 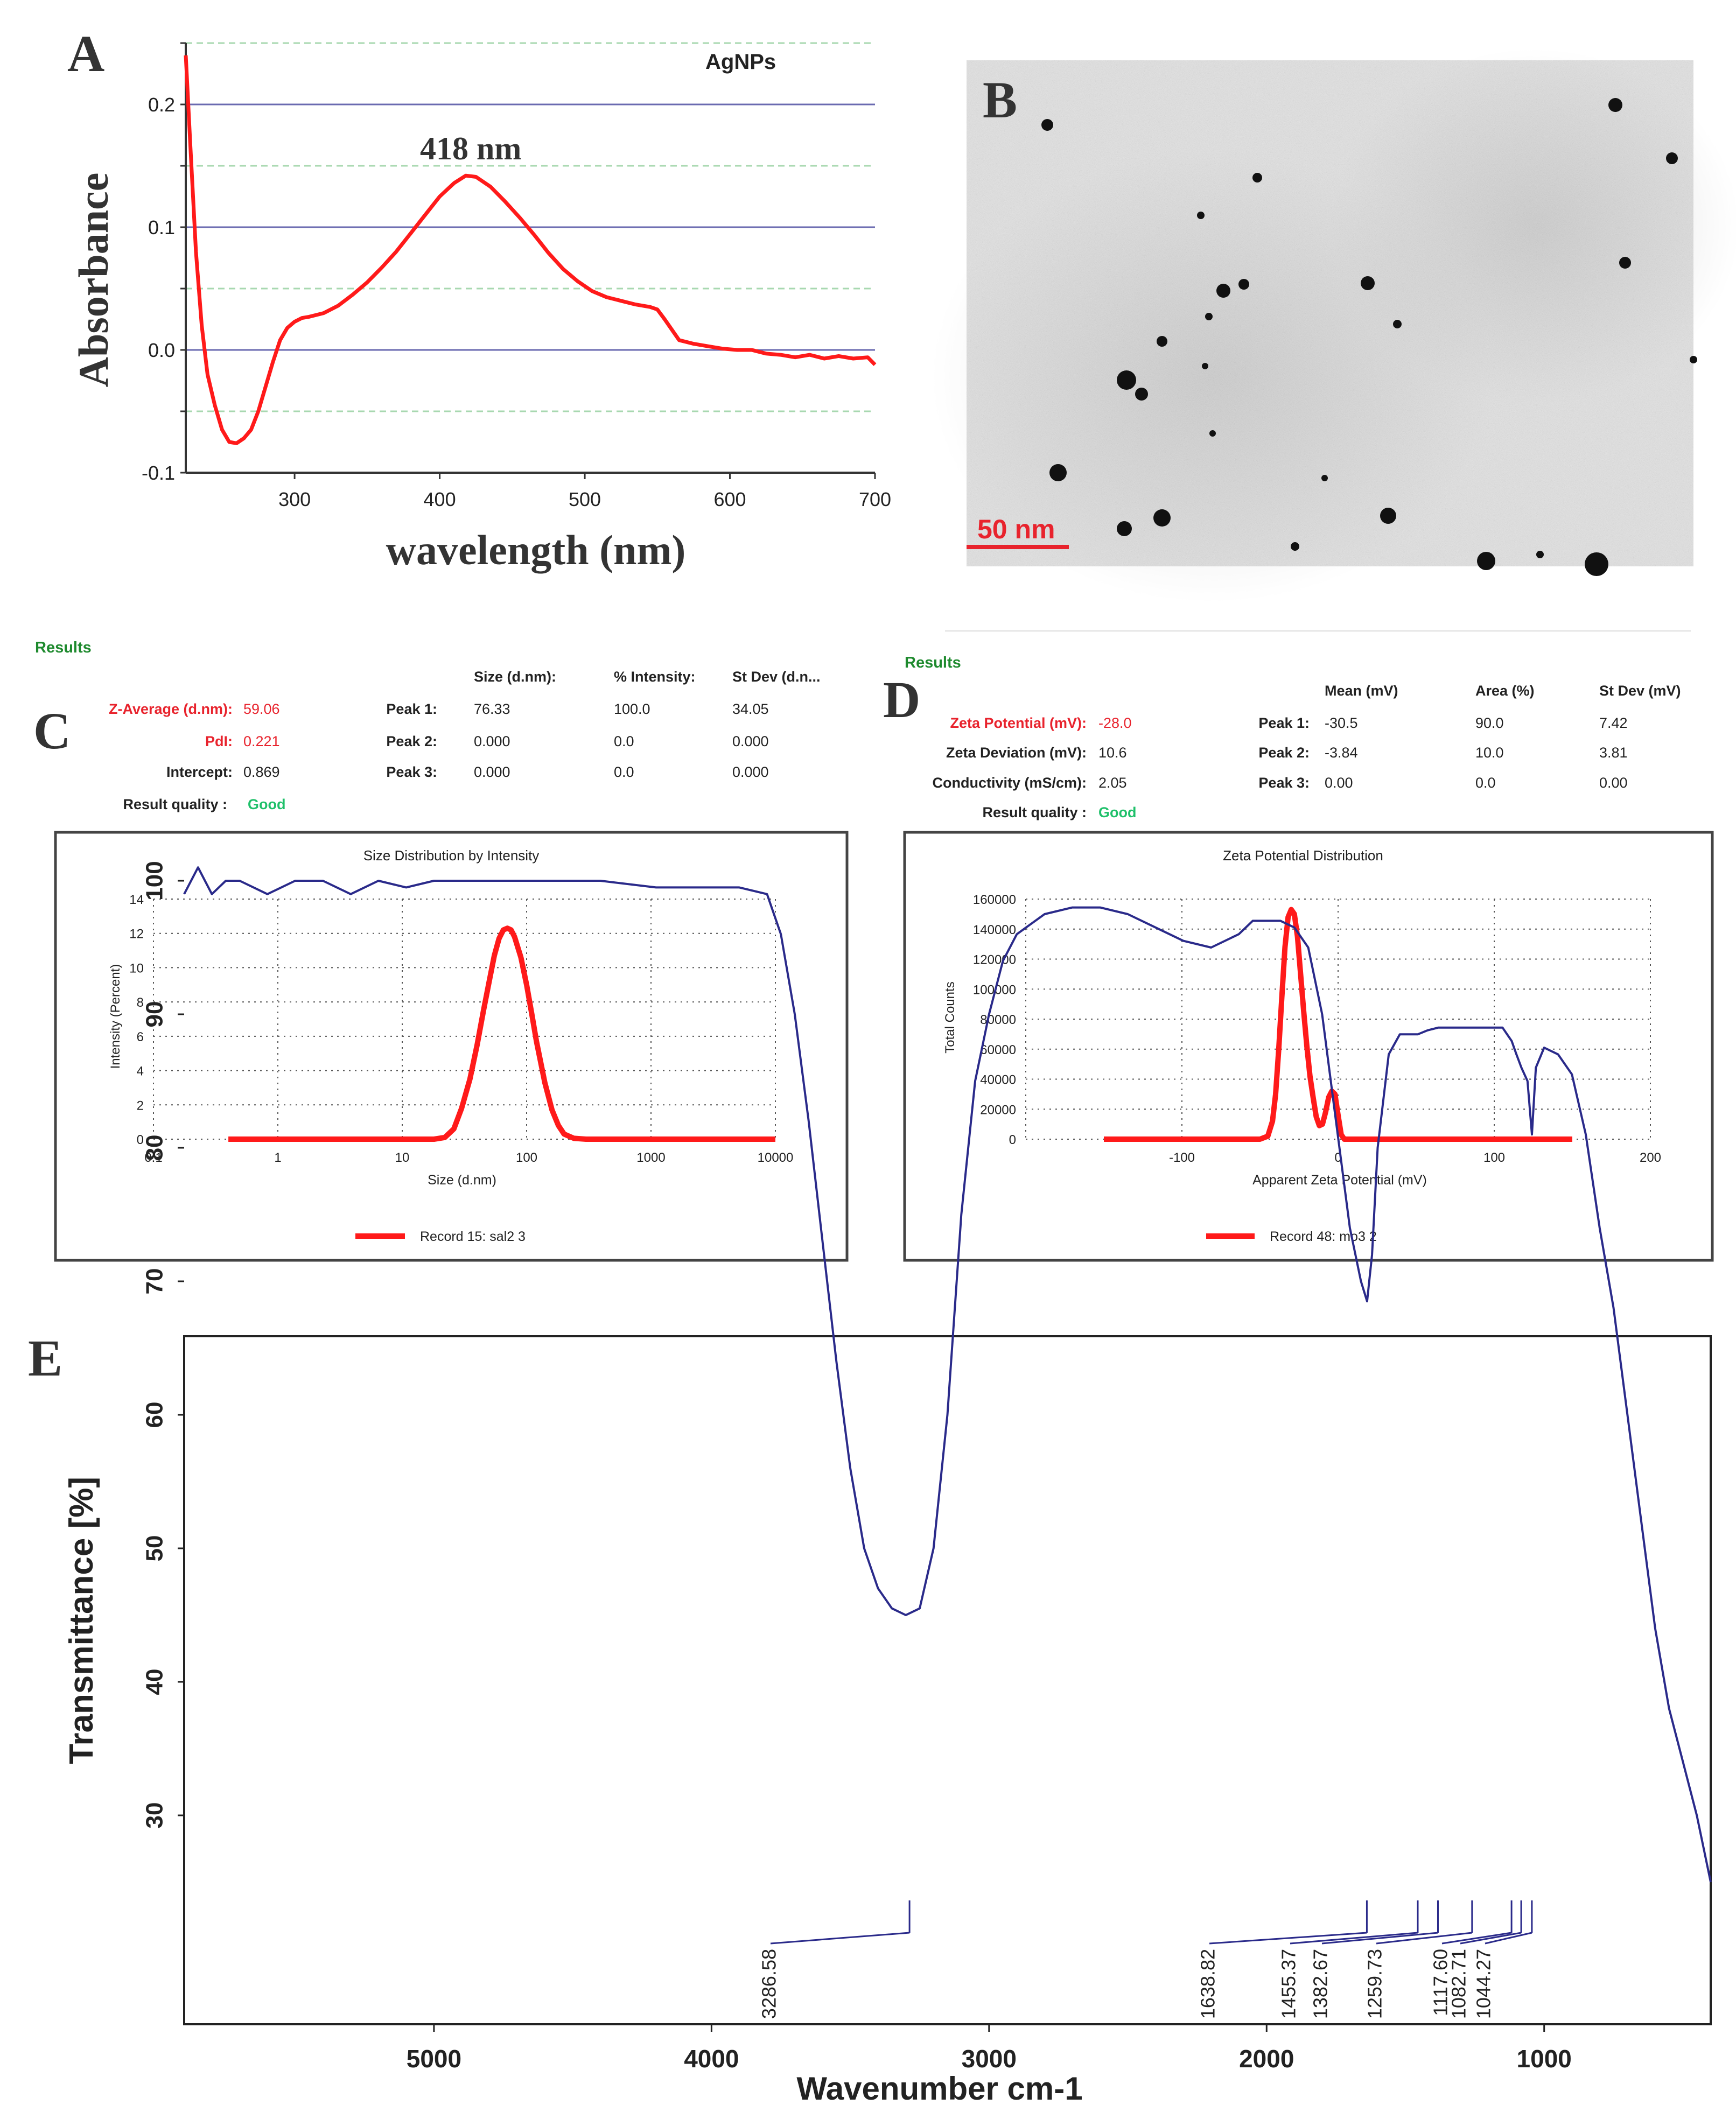 I want to click on y-tick-label: 160000, so click(x=994, y=900).